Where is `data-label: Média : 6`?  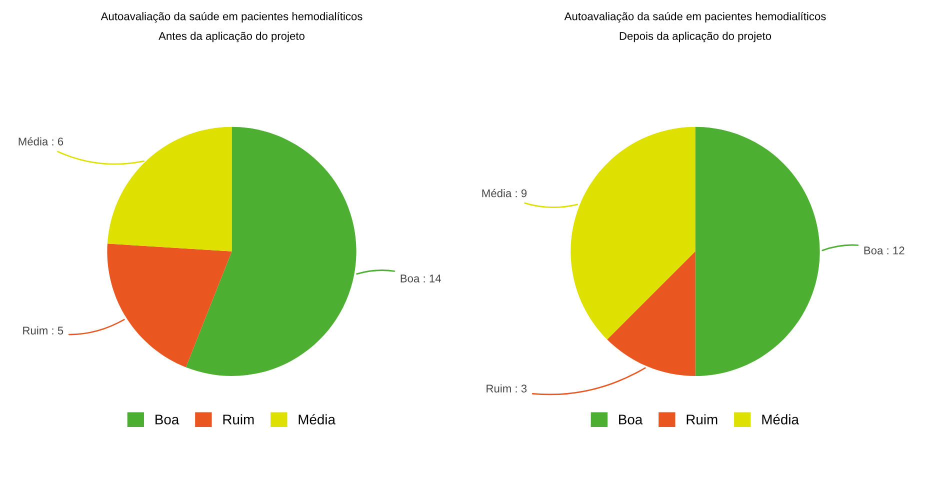 data-label: Média : 6 is located at coordinates (41, 141).